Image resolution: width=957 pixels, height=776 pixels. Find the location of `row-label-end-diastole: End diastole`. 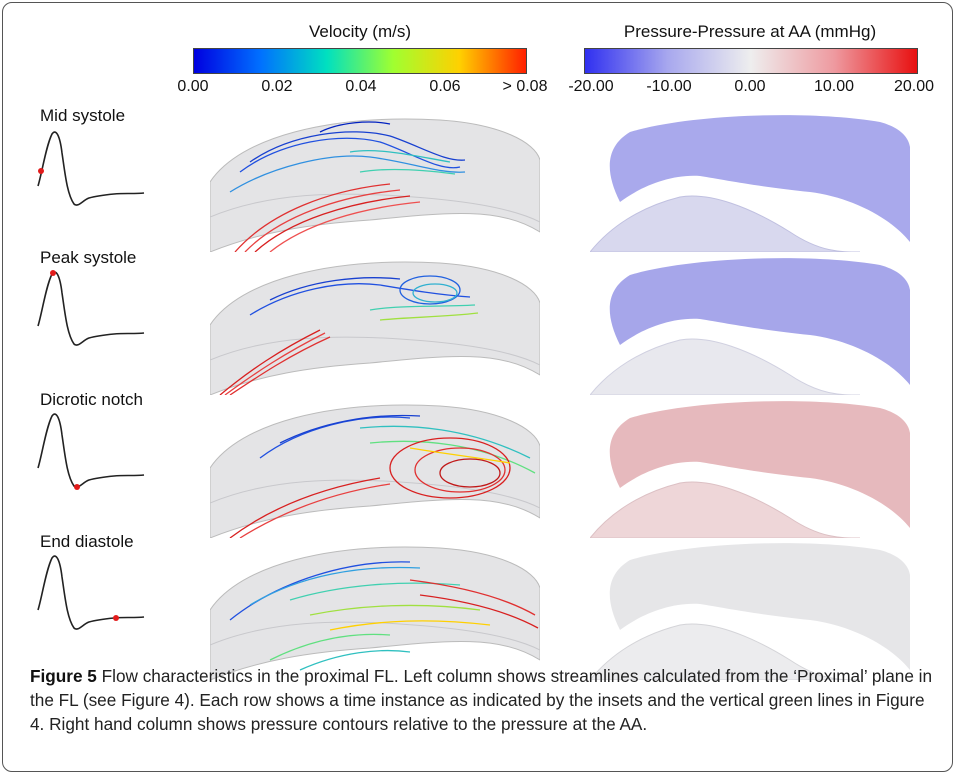

row-label-end-diastole: End diastole is located at coordinates (87, 541).